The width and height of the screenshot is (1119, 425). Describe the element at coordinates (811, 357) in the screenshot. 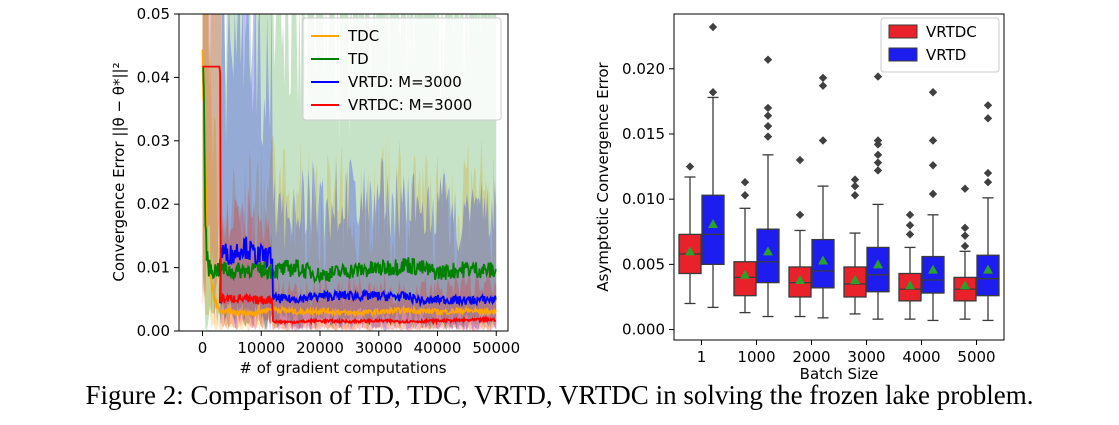

I see `x-tick-label: 2000` at that location.